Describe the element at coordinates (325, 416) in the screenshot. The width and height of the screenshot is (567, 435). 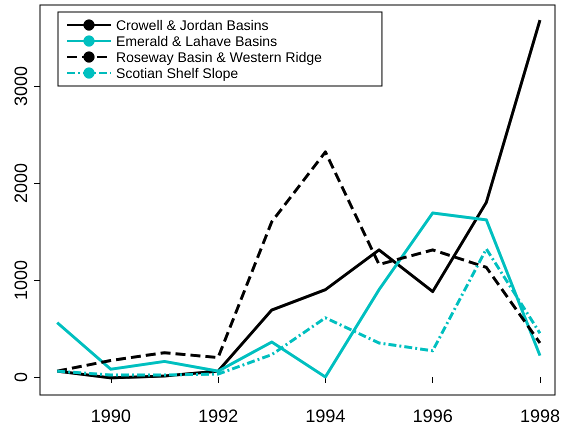
I see `x-tick-label: 1994` at that location.